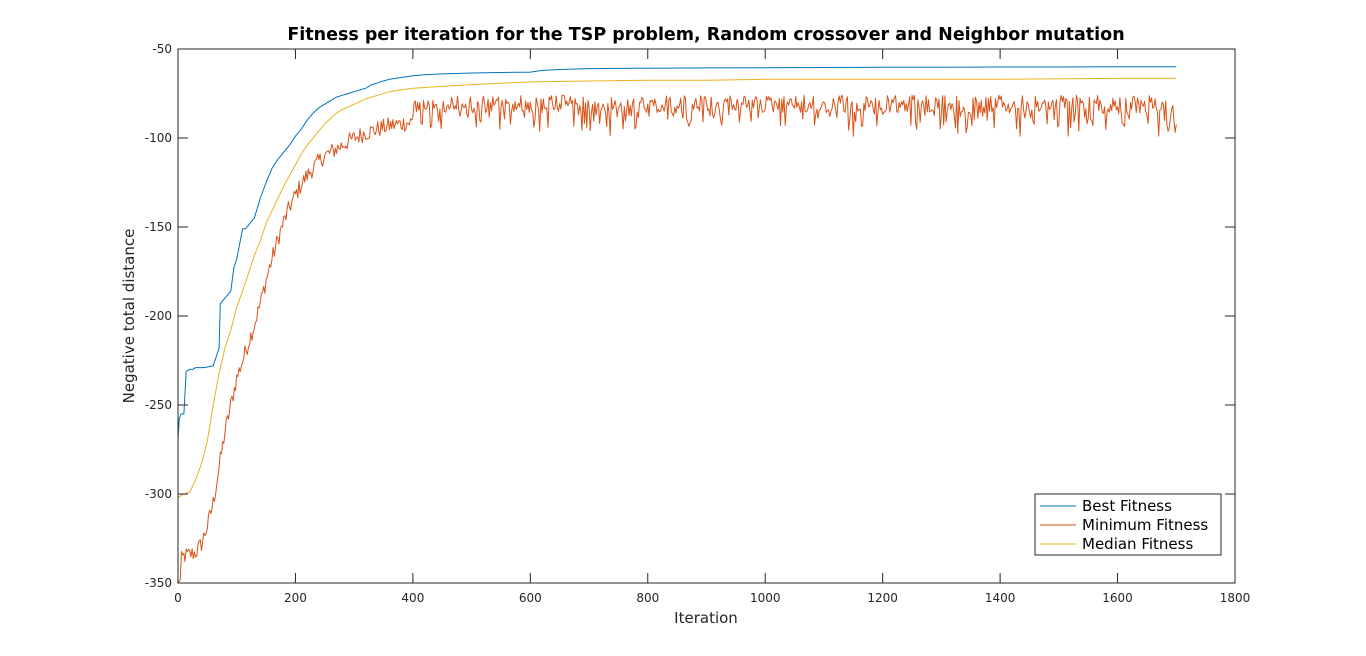 This screenshot has width=1366, height=656. Describe the element at coordinates (882, 598) in the screenshot. I see `x-tick-label: 1200` at that location.